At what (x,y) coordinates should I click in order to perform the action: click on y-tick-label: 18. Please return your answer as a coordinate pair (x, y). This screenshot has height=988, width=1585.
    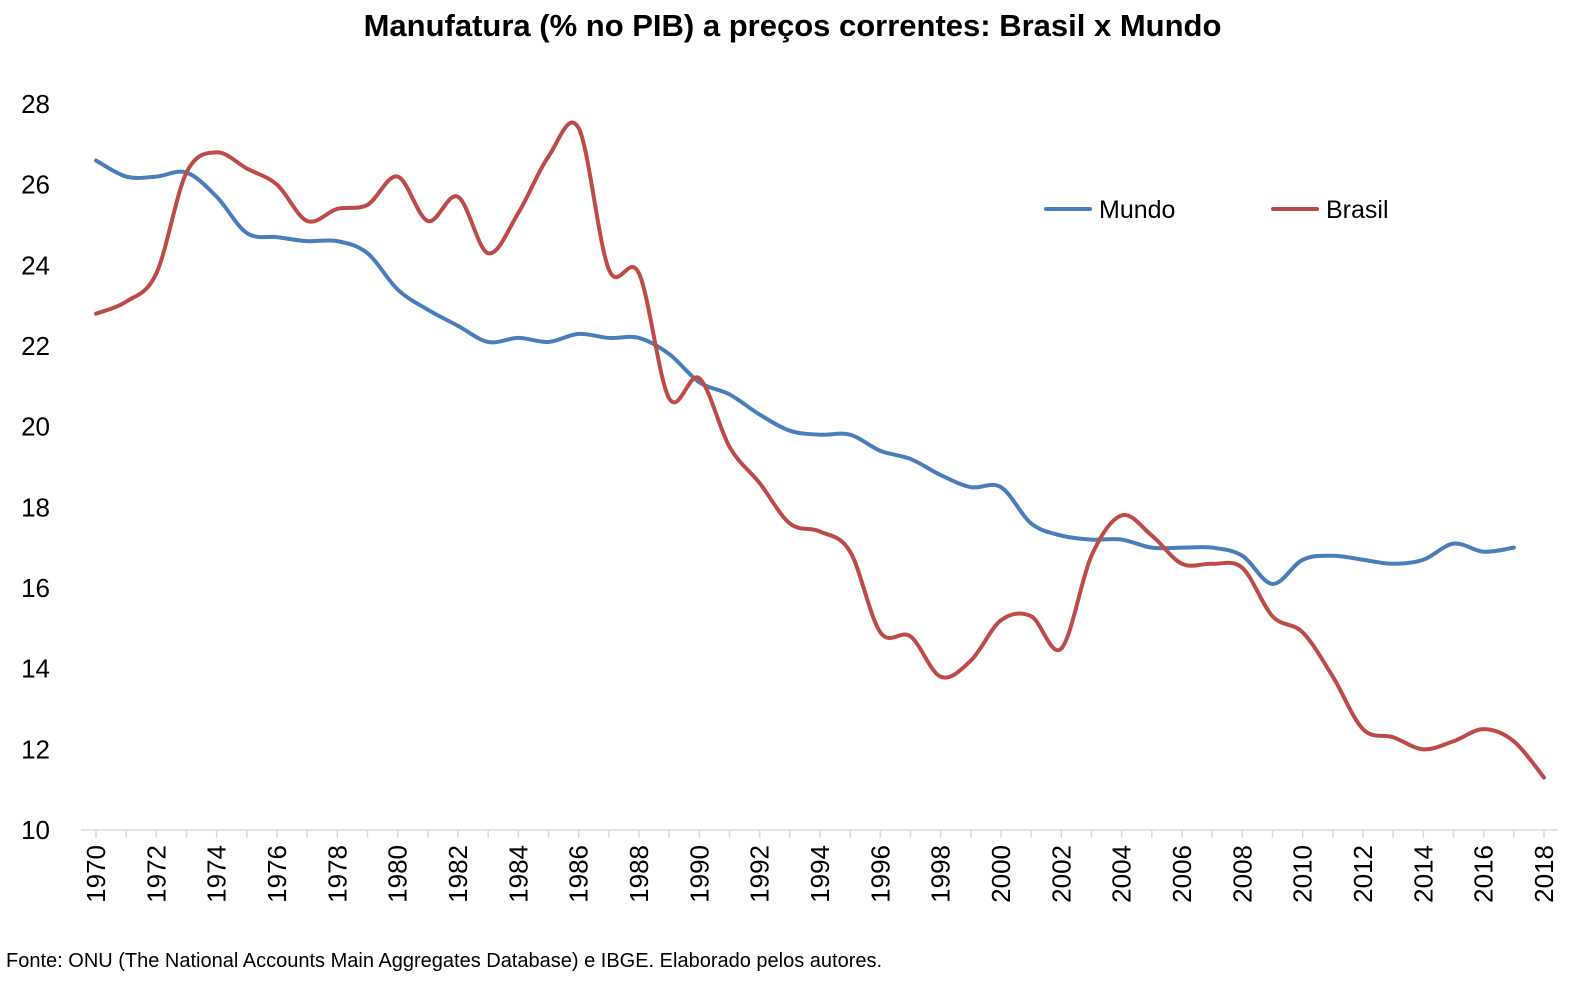
    Looking at the image, I should click on (35, 507).